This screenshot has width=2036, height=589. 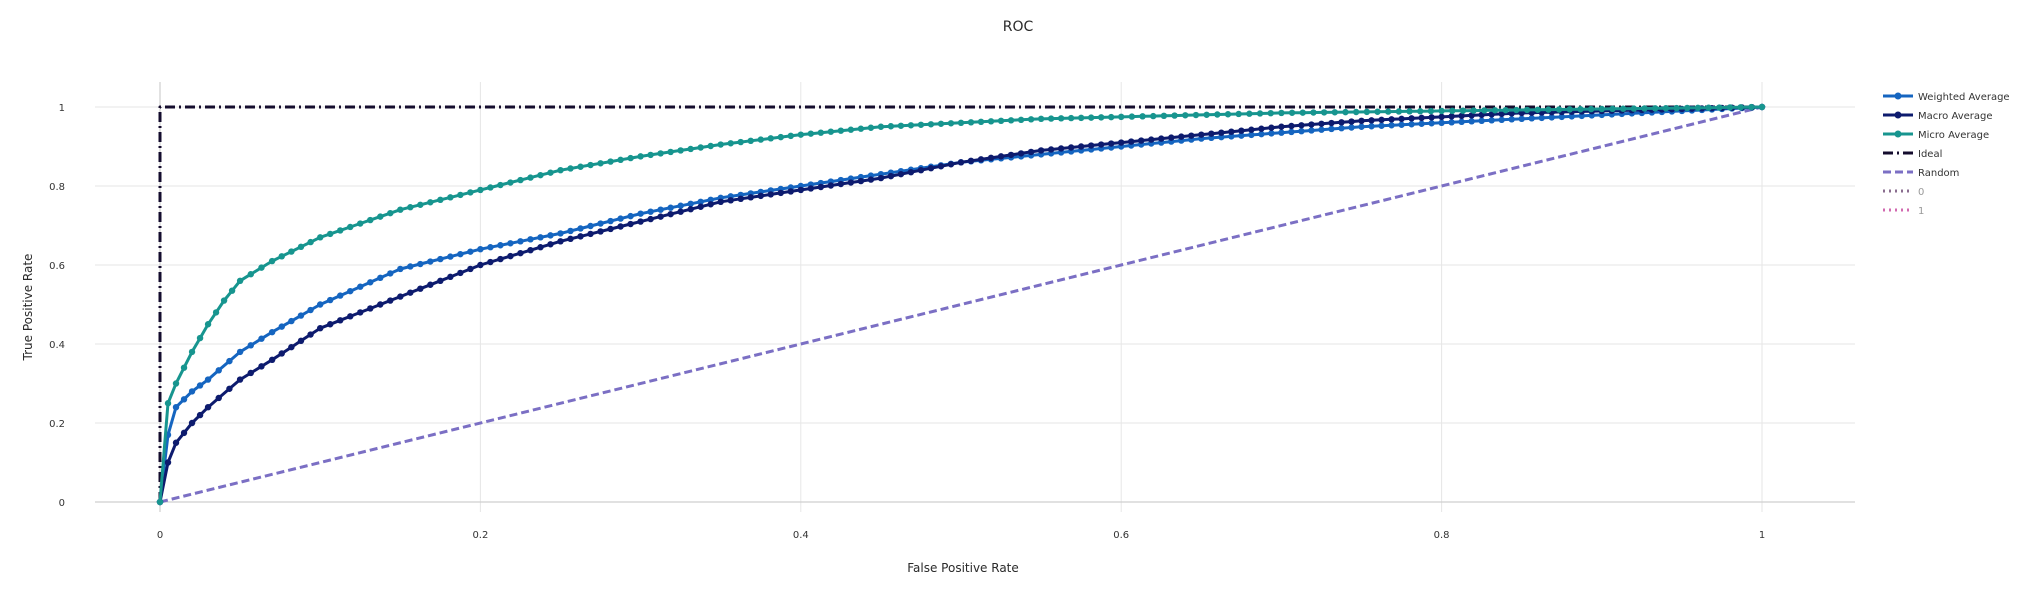 What do you see at coordinates (57, 345) in the screenshot?
I see `y-tick-label: 0.4` at bounding box center [57, 345].